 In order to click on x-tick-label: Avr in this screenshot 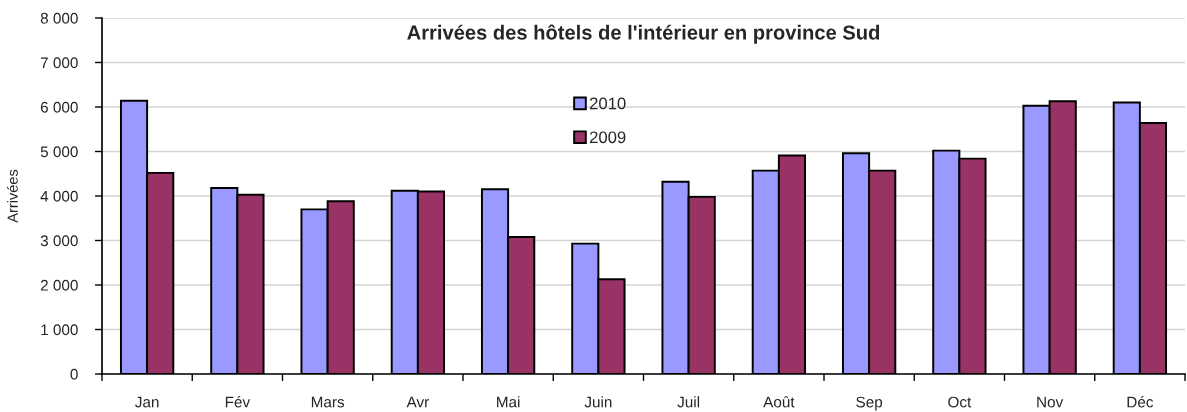, I will do `click(417, 402)`.